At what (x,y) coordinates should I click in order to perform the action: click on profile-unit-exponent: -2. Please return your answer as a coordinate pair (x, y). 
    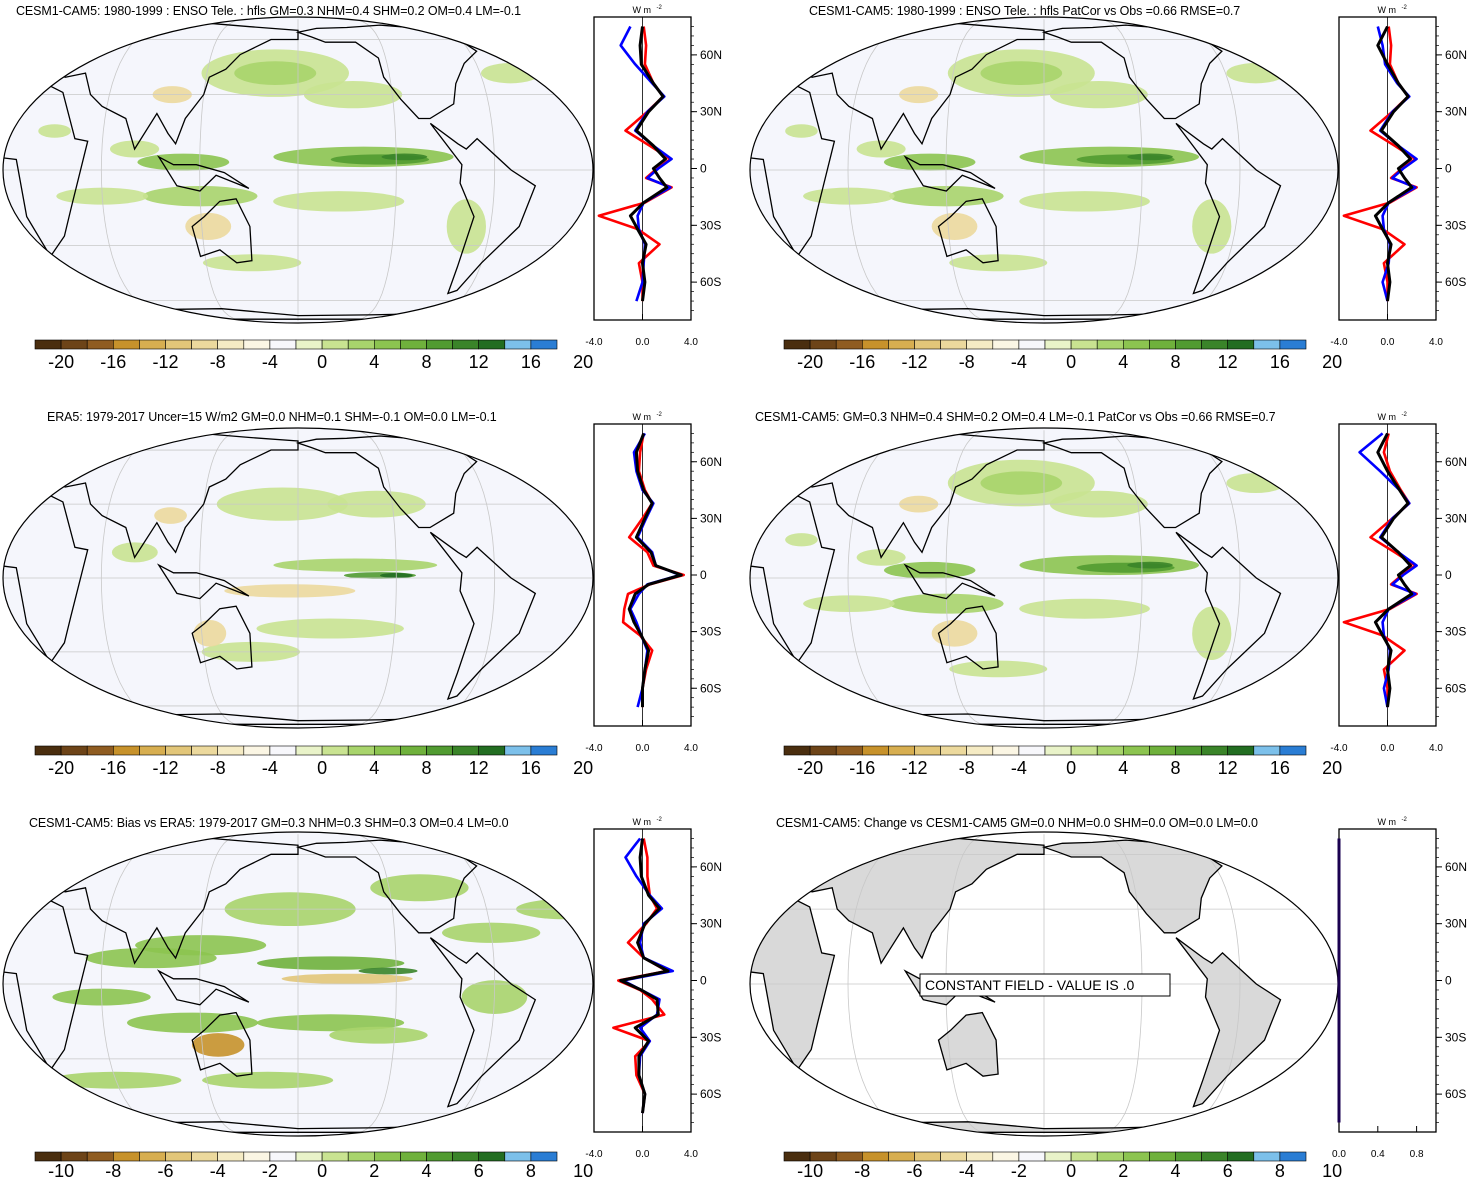
    Looking at the image, I should click on (1405, 8).